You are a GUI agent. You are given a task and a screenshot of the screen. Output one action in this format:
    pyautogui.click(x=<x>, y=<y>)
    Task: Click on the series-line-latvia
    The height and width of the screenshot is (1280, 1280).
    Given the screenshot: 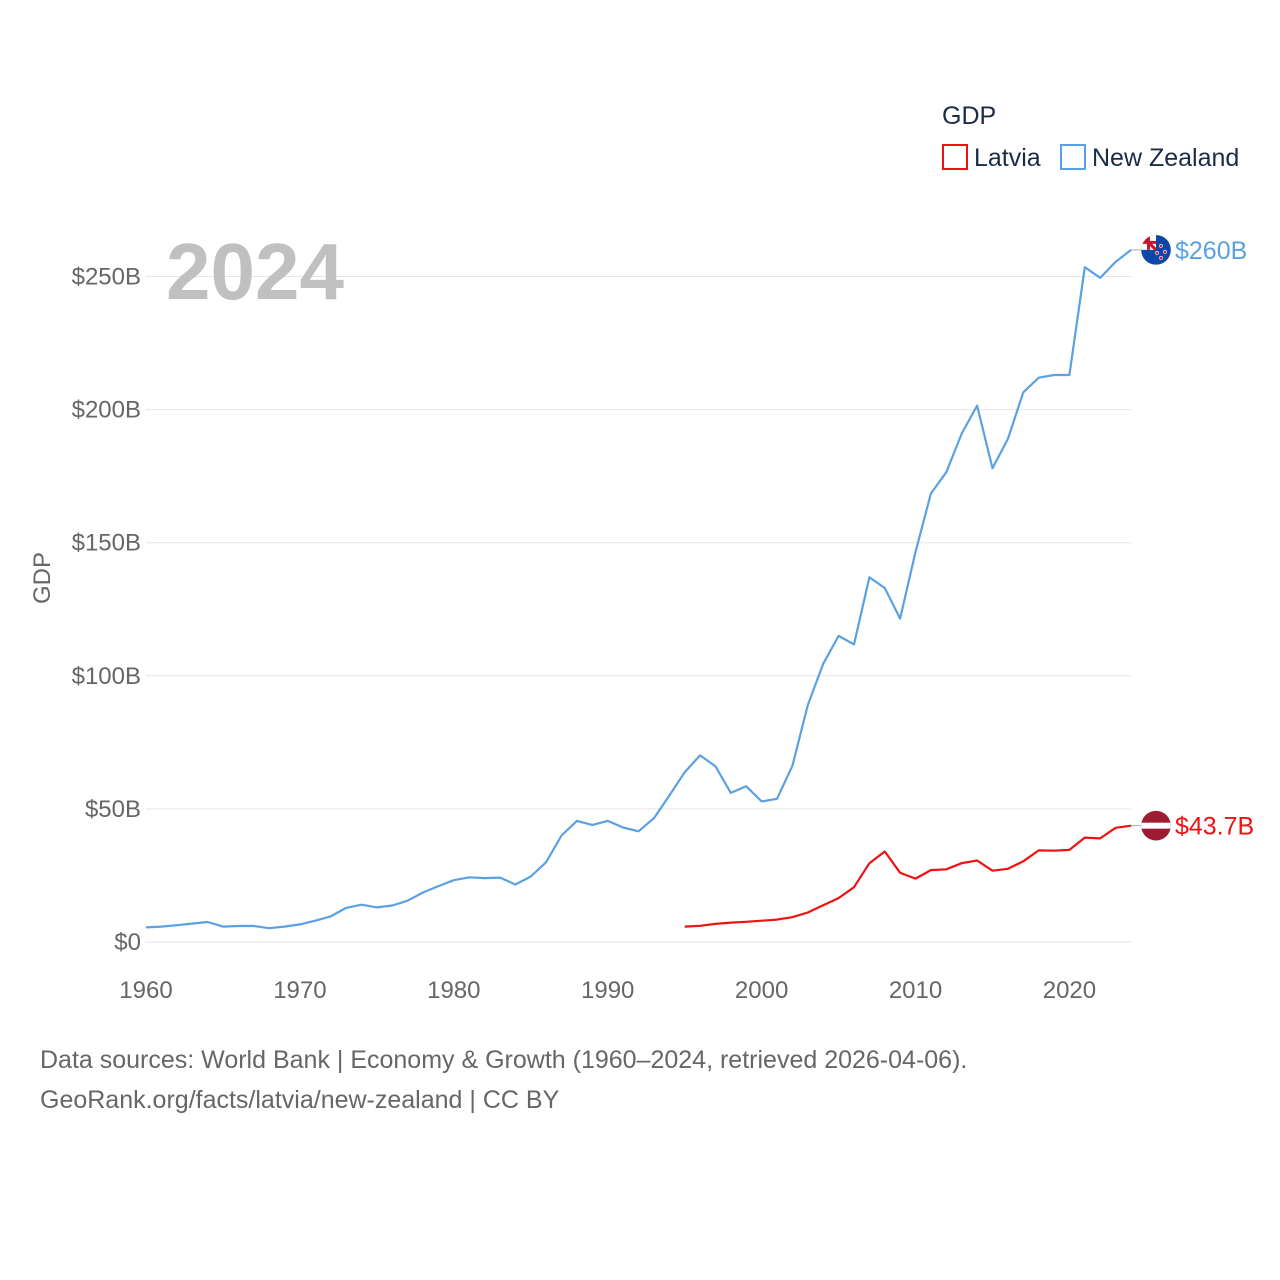 What is the action you would take?
    pyautogui.click(x=908, y=876)
    